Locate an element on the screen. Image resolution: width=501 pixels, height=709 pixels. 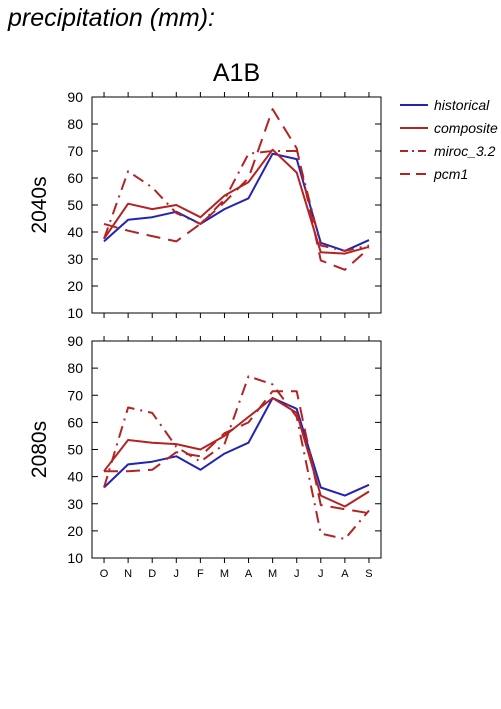
chart-title: A1B is located at coordinates (236, 73).